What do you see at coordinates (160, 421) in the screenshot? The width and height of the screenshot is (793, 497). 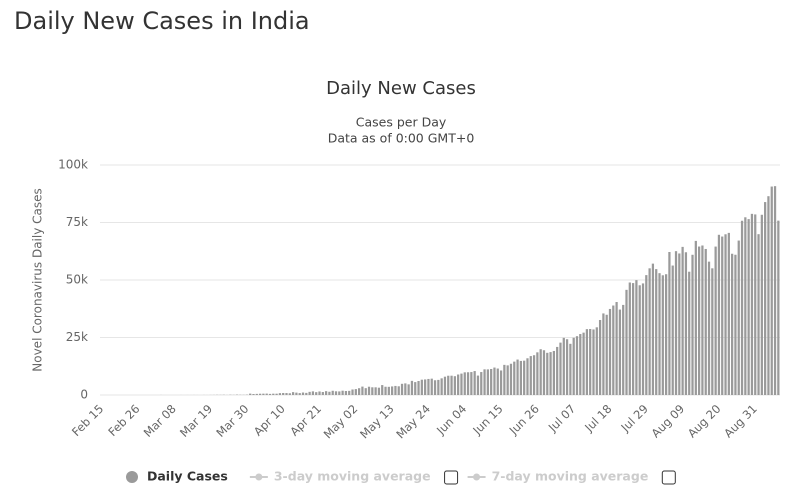 I see `x-tick-label: Mar 08` at bounding box center [160, 421].